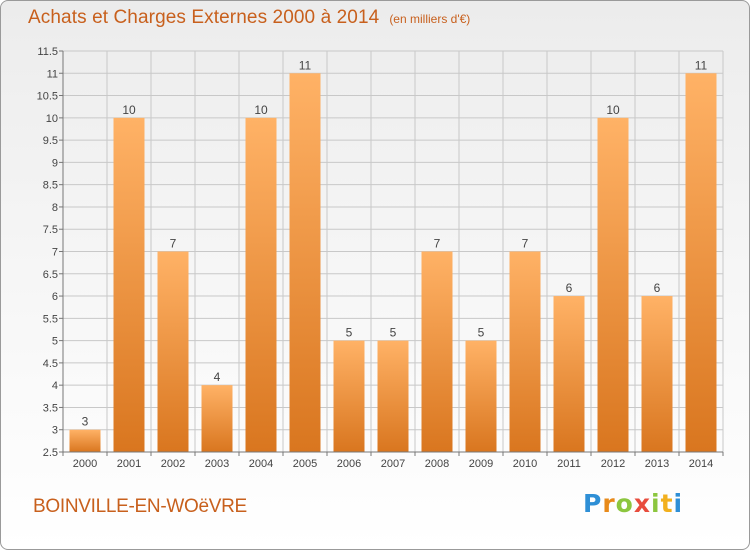 The image size is (750, 550). What do you see at coordinates (657, 464) in the screenshot?
I see `x-tick-label: 2013` at bounding box center [657, 464].